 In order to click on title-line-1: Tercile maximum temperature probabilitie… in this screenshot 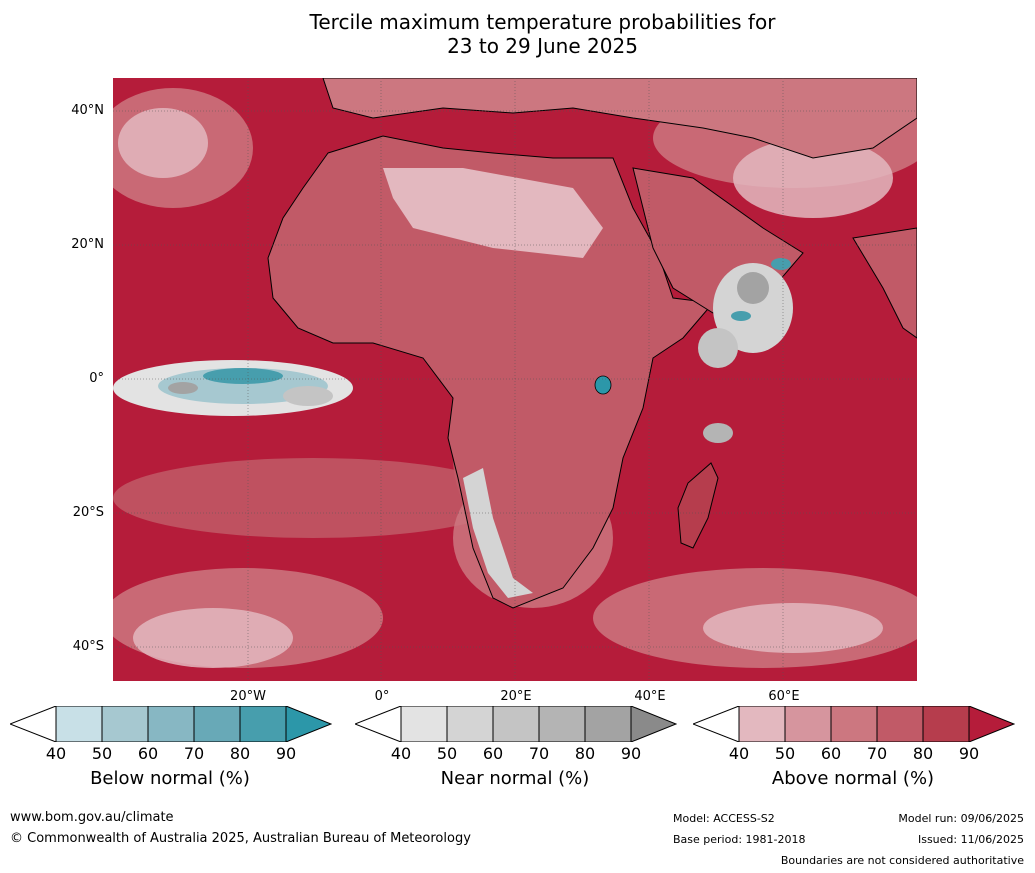, I will do `click(542, 22)`.